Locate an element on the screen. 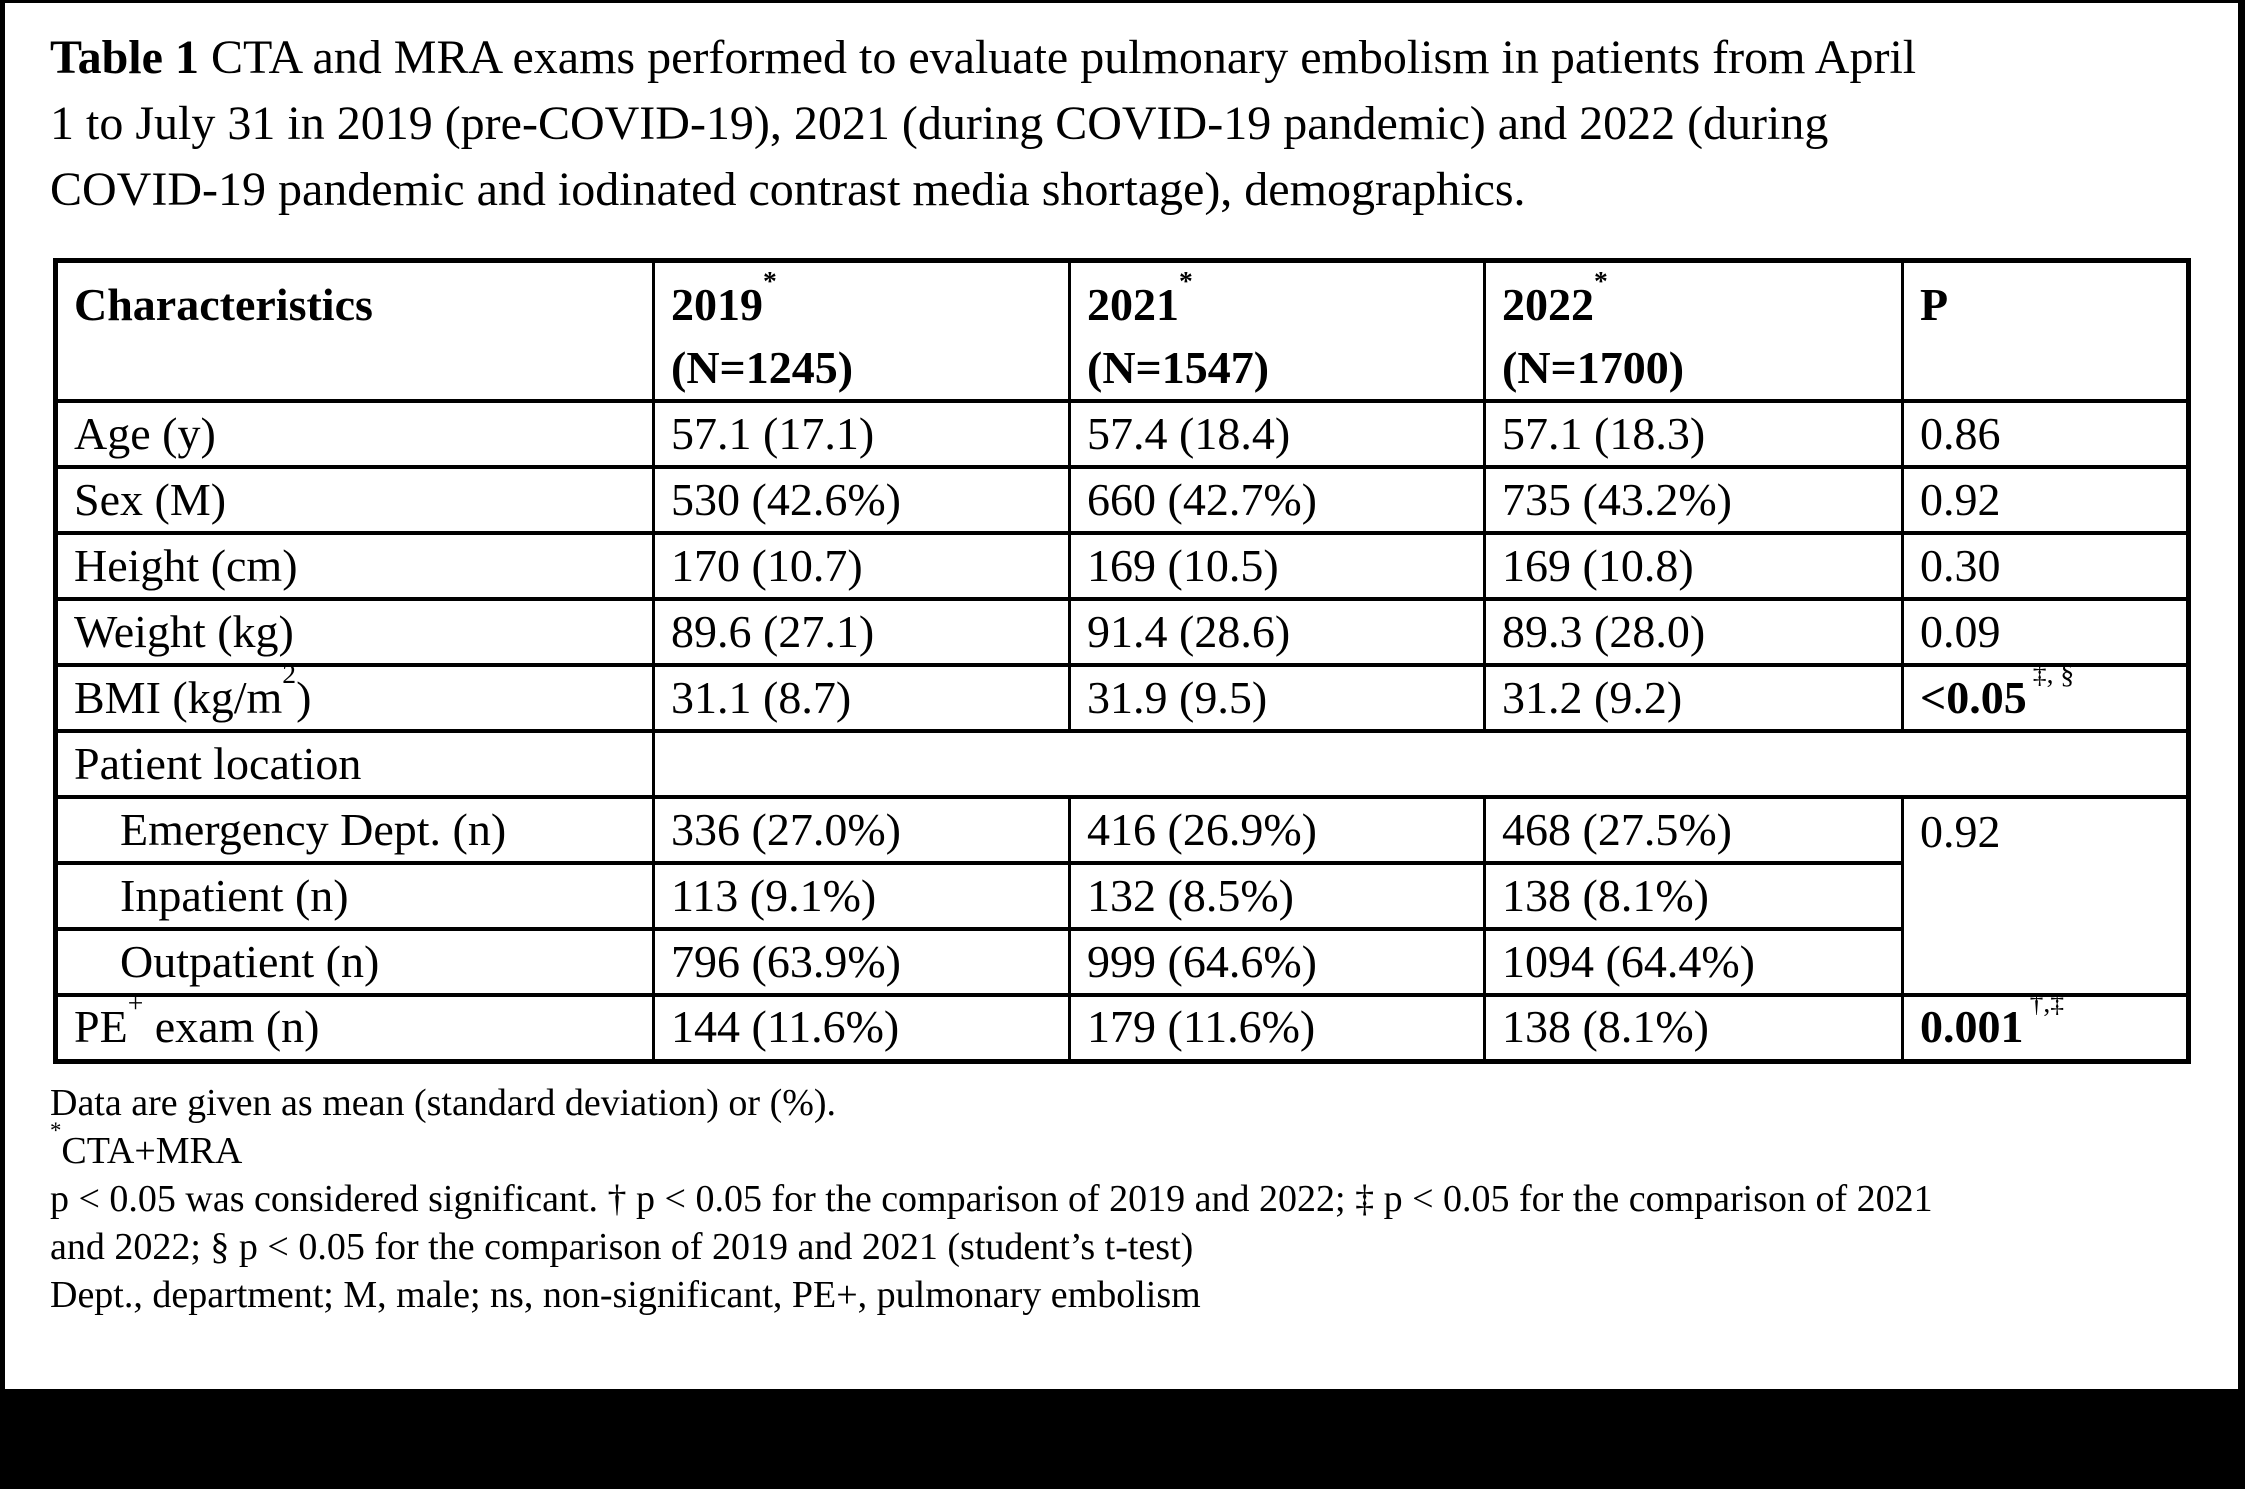  age-2021: 57.4 (18.4) is located at coordinates (1277, 434).